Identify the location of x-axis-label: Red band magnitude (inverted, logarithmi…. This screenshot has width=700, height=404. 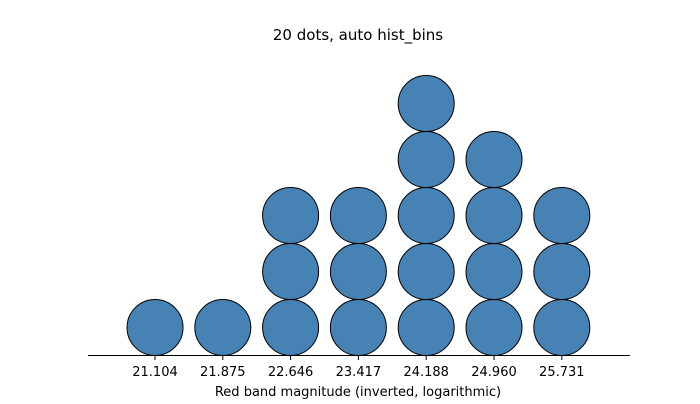
(358, 392).